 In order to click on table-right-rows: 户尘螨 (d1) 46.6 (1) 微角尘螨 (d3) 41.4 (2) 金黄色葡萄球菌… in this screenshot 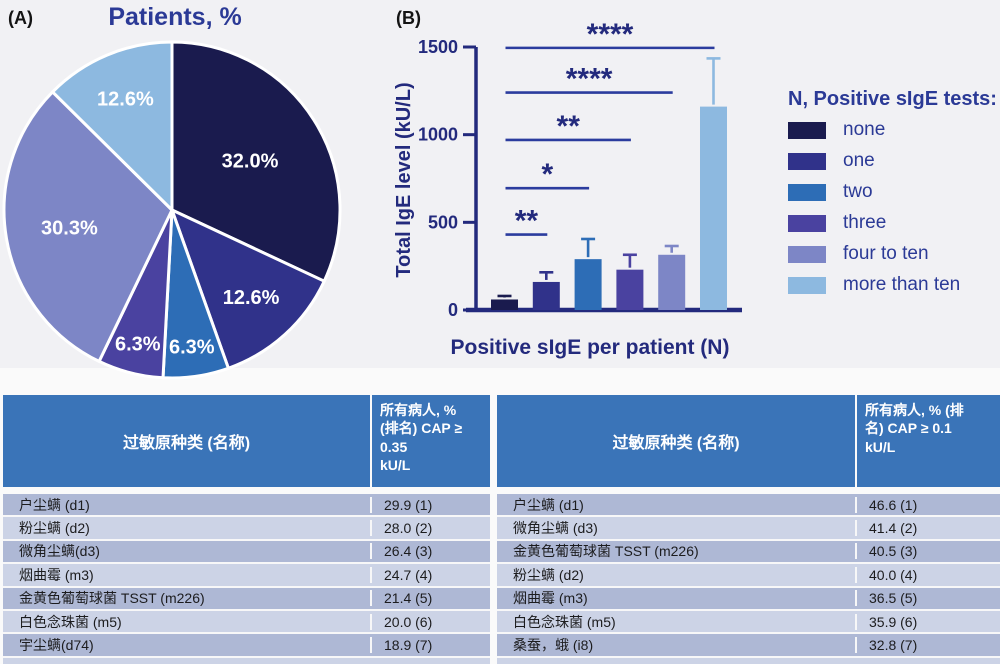, I will do `click(748, 579)`.